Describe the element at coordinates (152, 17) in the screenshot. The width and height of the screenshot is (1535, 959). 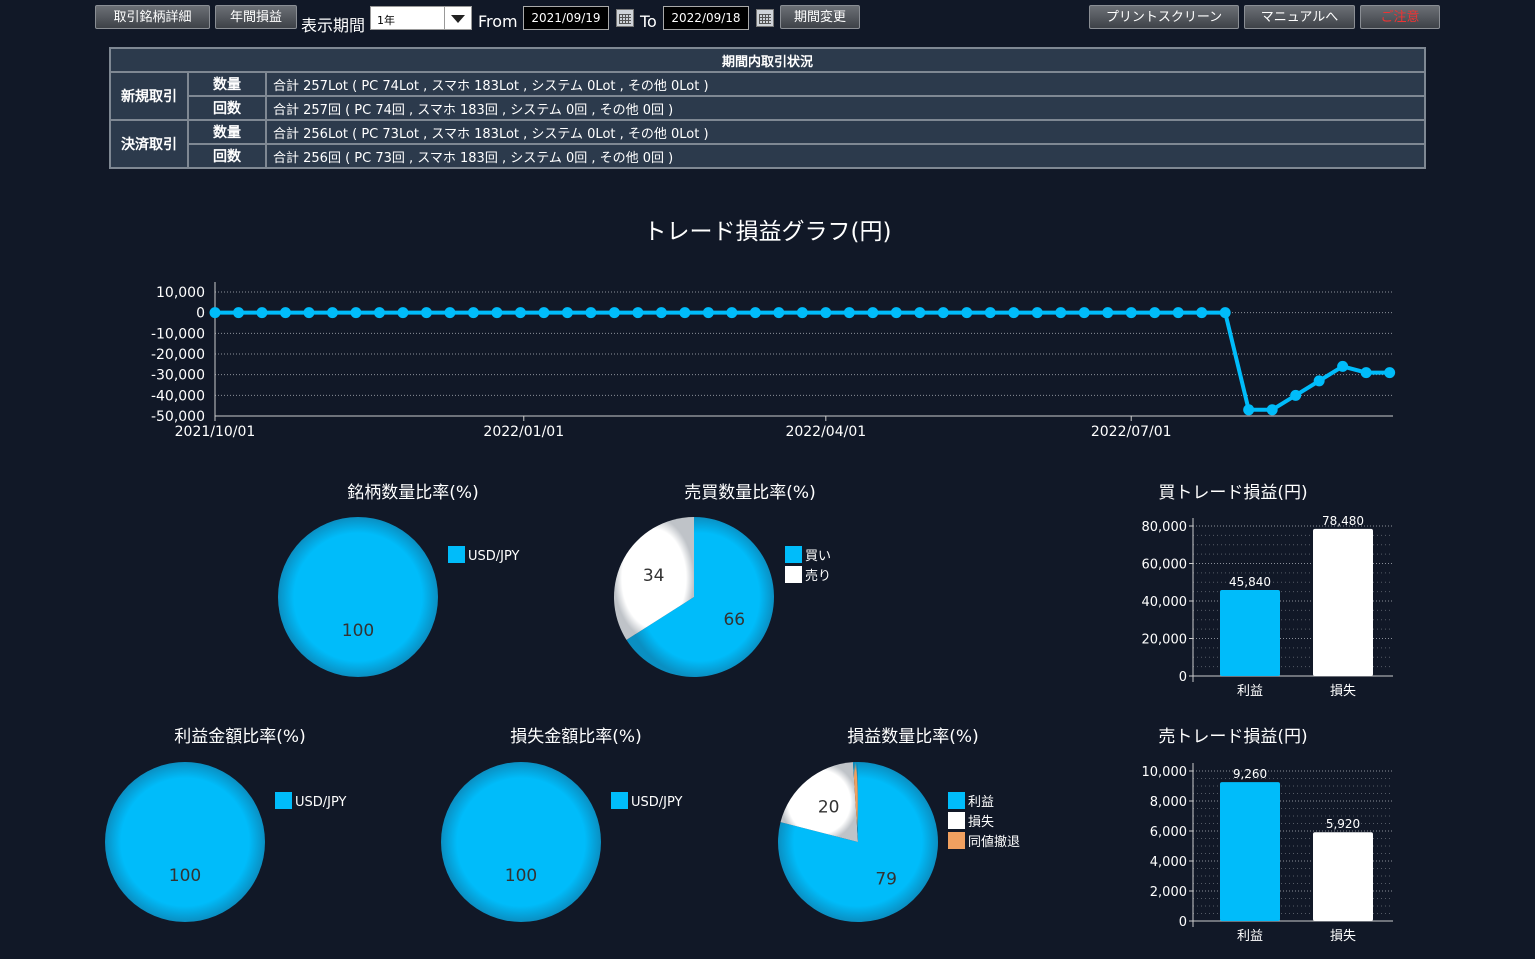
I see `trade-detail-button: 取引銘柄詳細` at that location.